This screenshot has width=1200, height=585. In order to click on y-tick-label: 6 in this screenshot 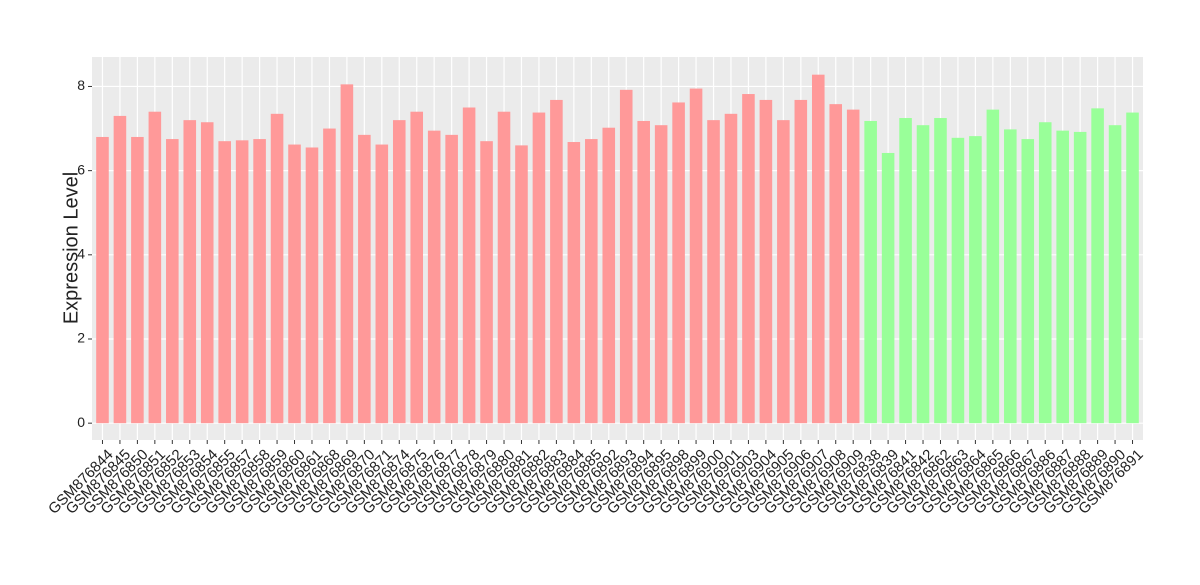, I will do `click(81, 169)`.